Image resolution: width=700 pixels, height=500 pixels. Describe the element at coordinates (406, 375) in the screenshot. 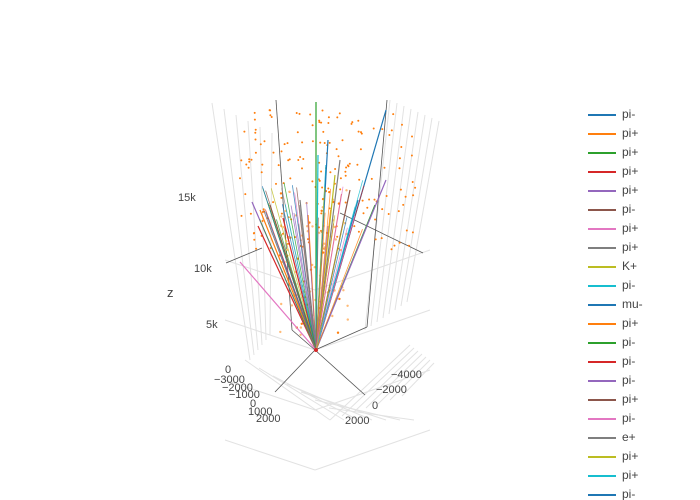

I see `x-tick-label: −4000` at that location.